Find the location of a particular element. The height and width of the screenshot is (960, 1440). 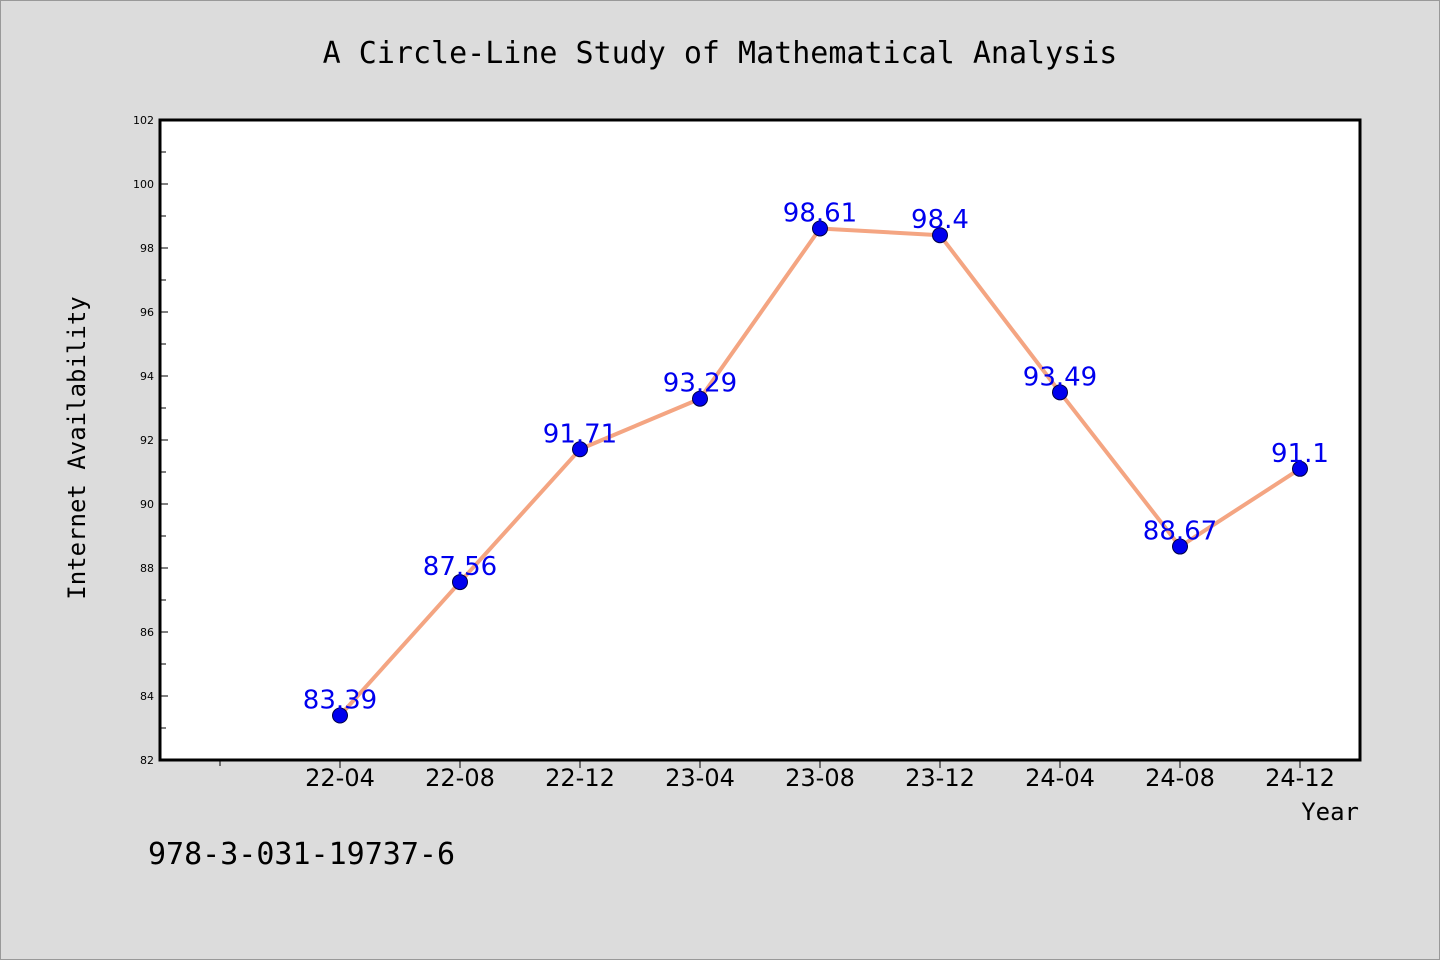

x-tick-label: 22-04 is located at coordinates (340, 778).